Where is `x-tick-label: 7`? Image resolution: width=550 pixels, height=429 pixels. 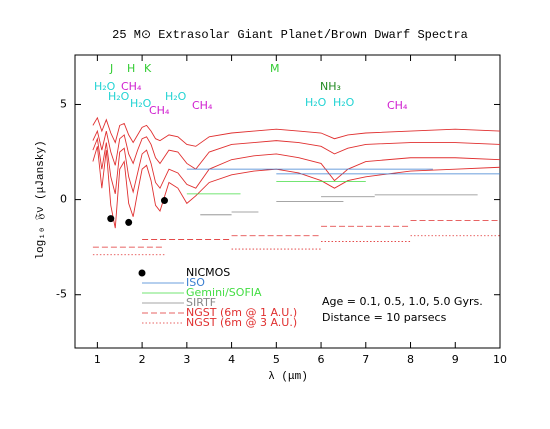 x-tick-label: 7 is located at coordinates (365, 359).